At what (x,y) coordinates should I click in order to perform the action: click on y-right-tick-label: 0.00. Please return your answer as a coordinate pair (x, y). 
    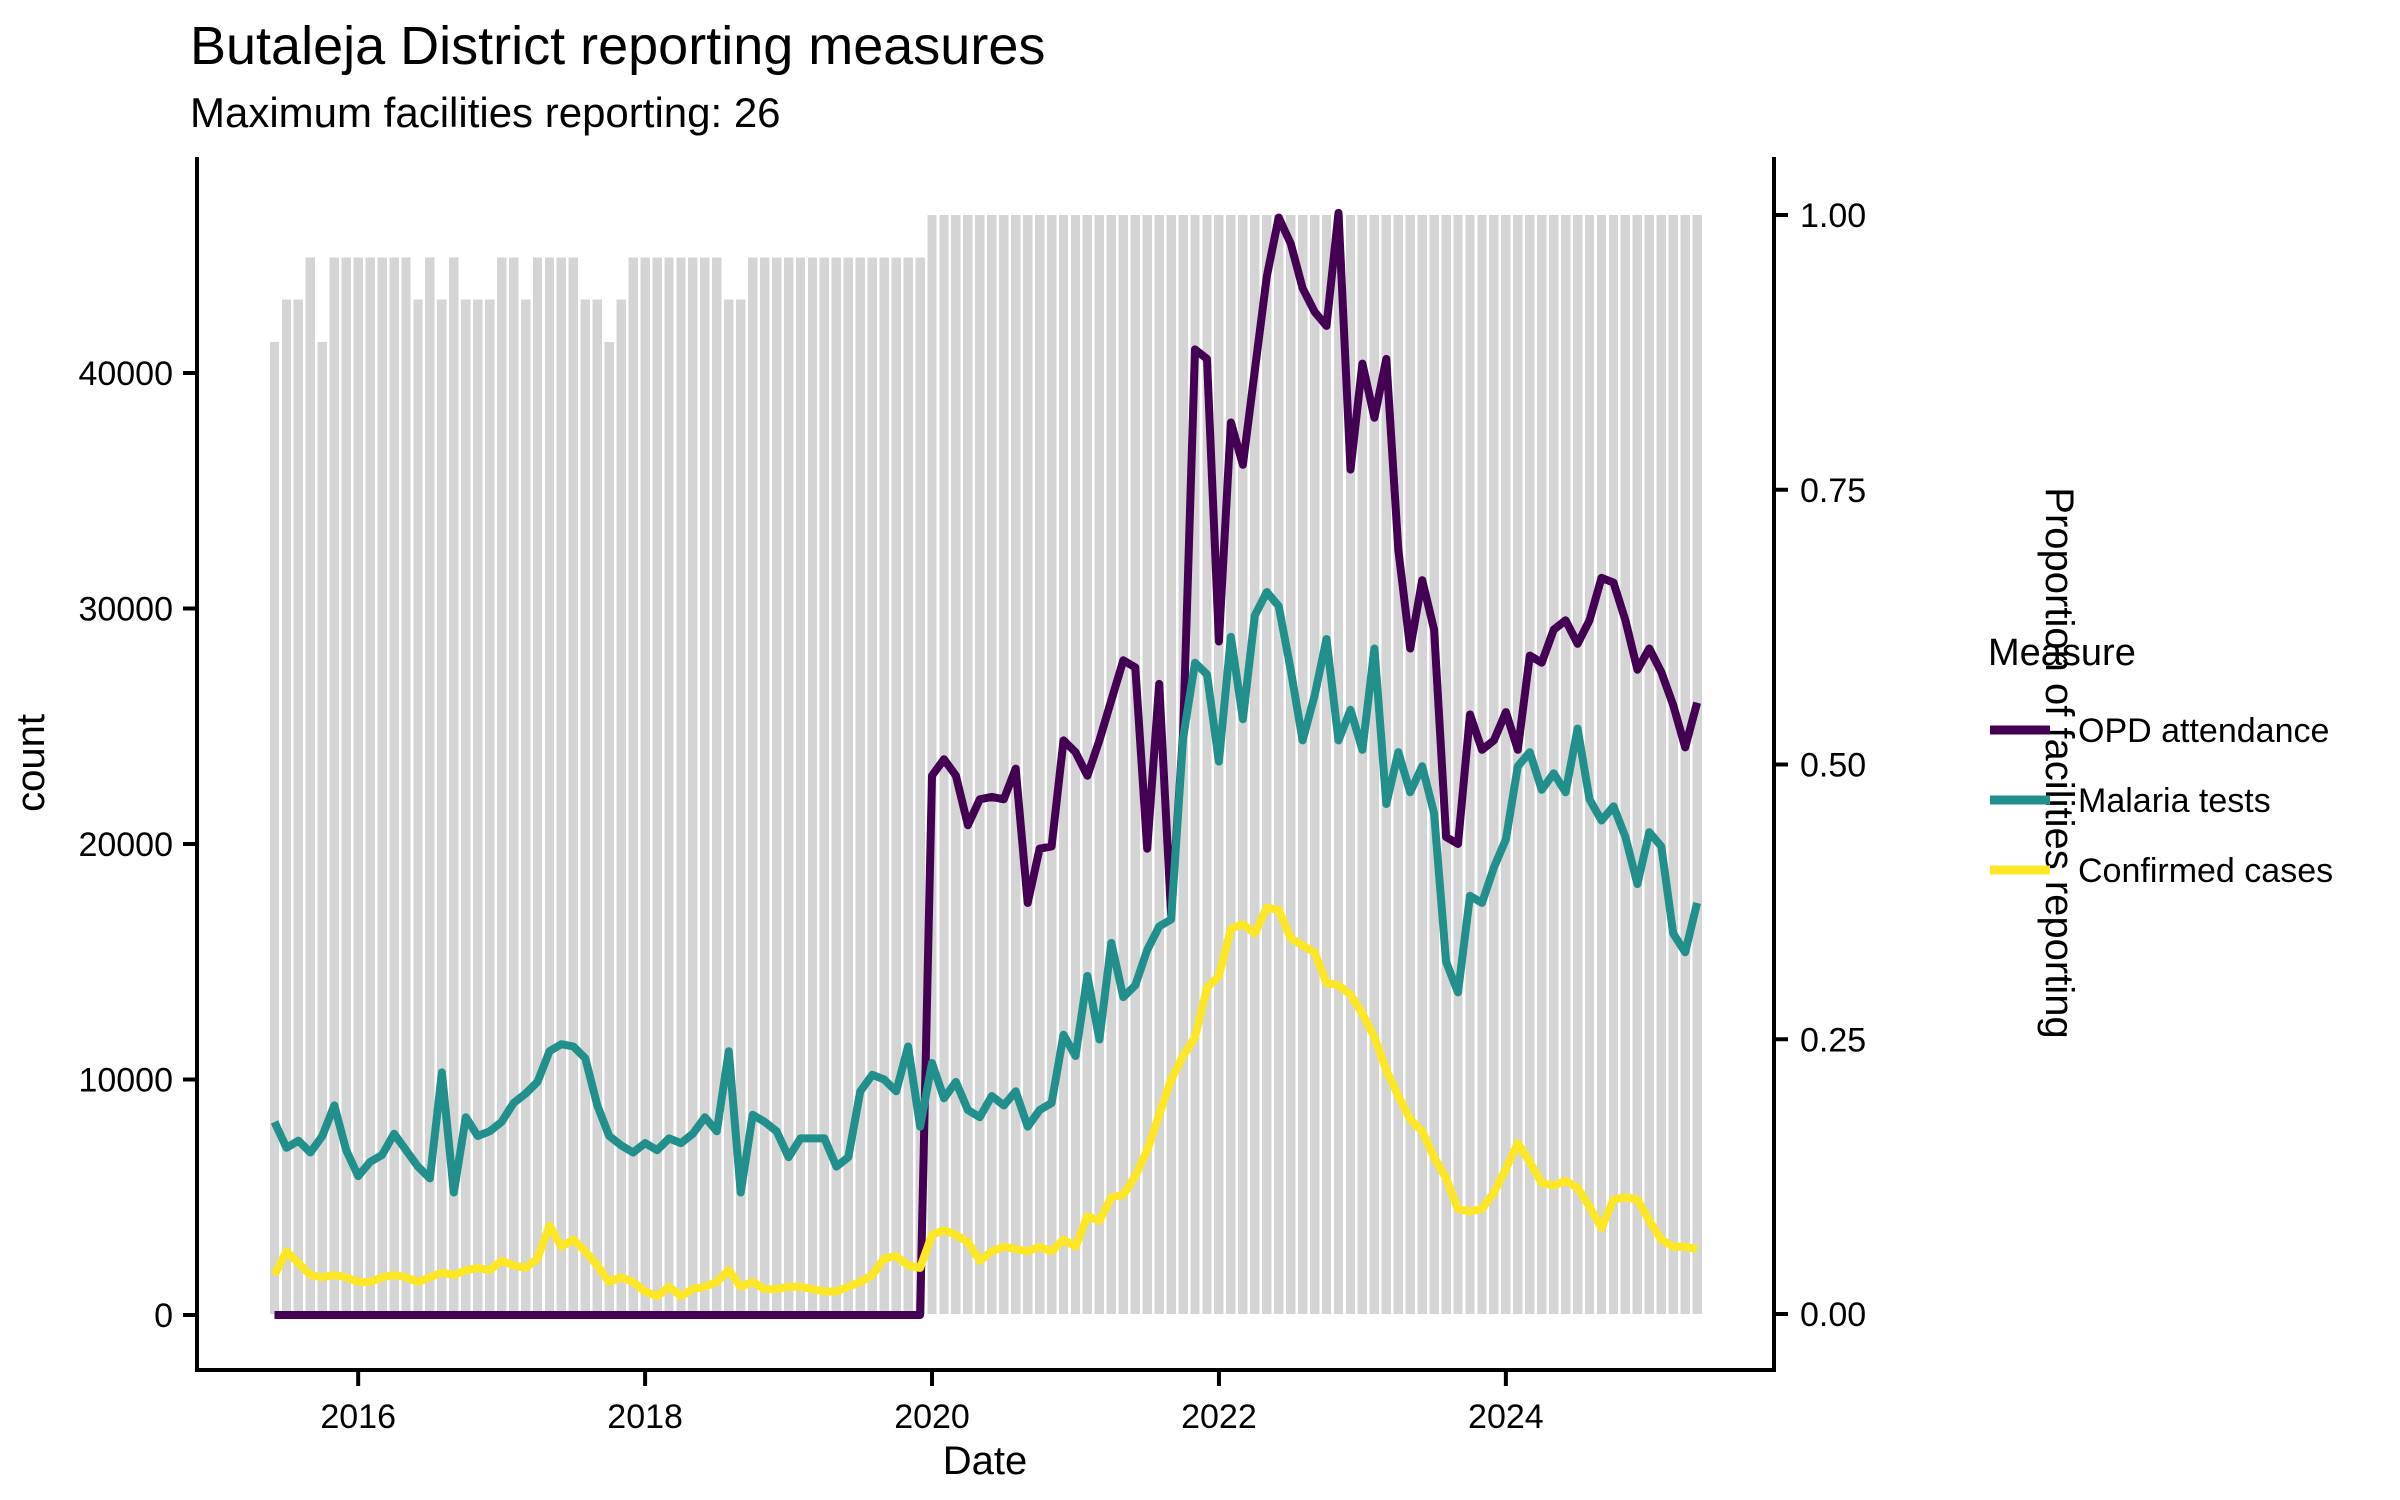
    Looking at the image, I should click on (1833, 1315).